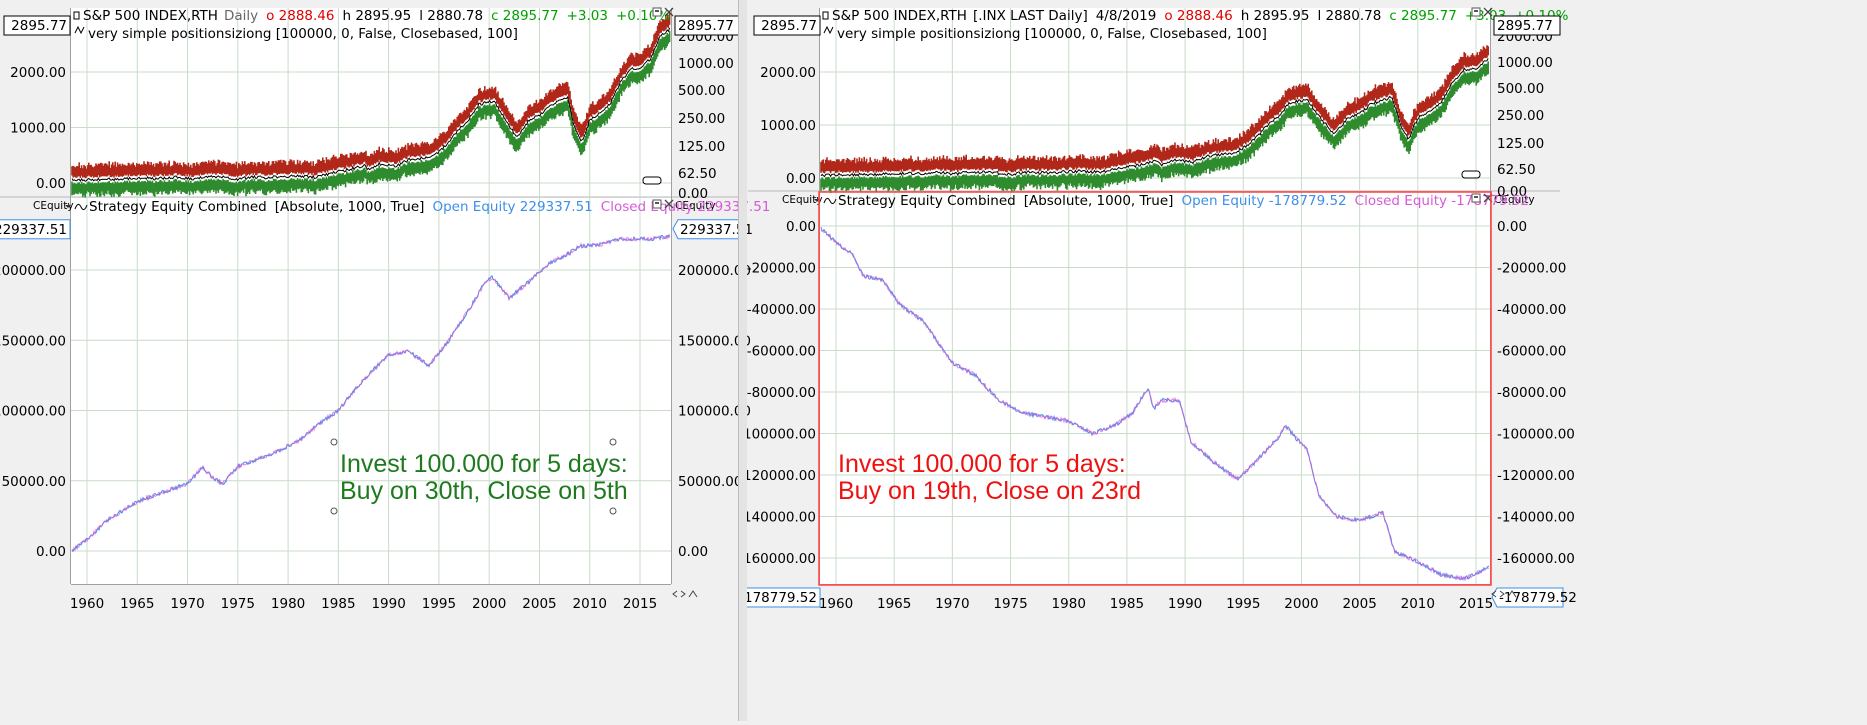  Describe the element at coordinates (787, 25) in the screenshot. I see `price-last-left-box` at that location.